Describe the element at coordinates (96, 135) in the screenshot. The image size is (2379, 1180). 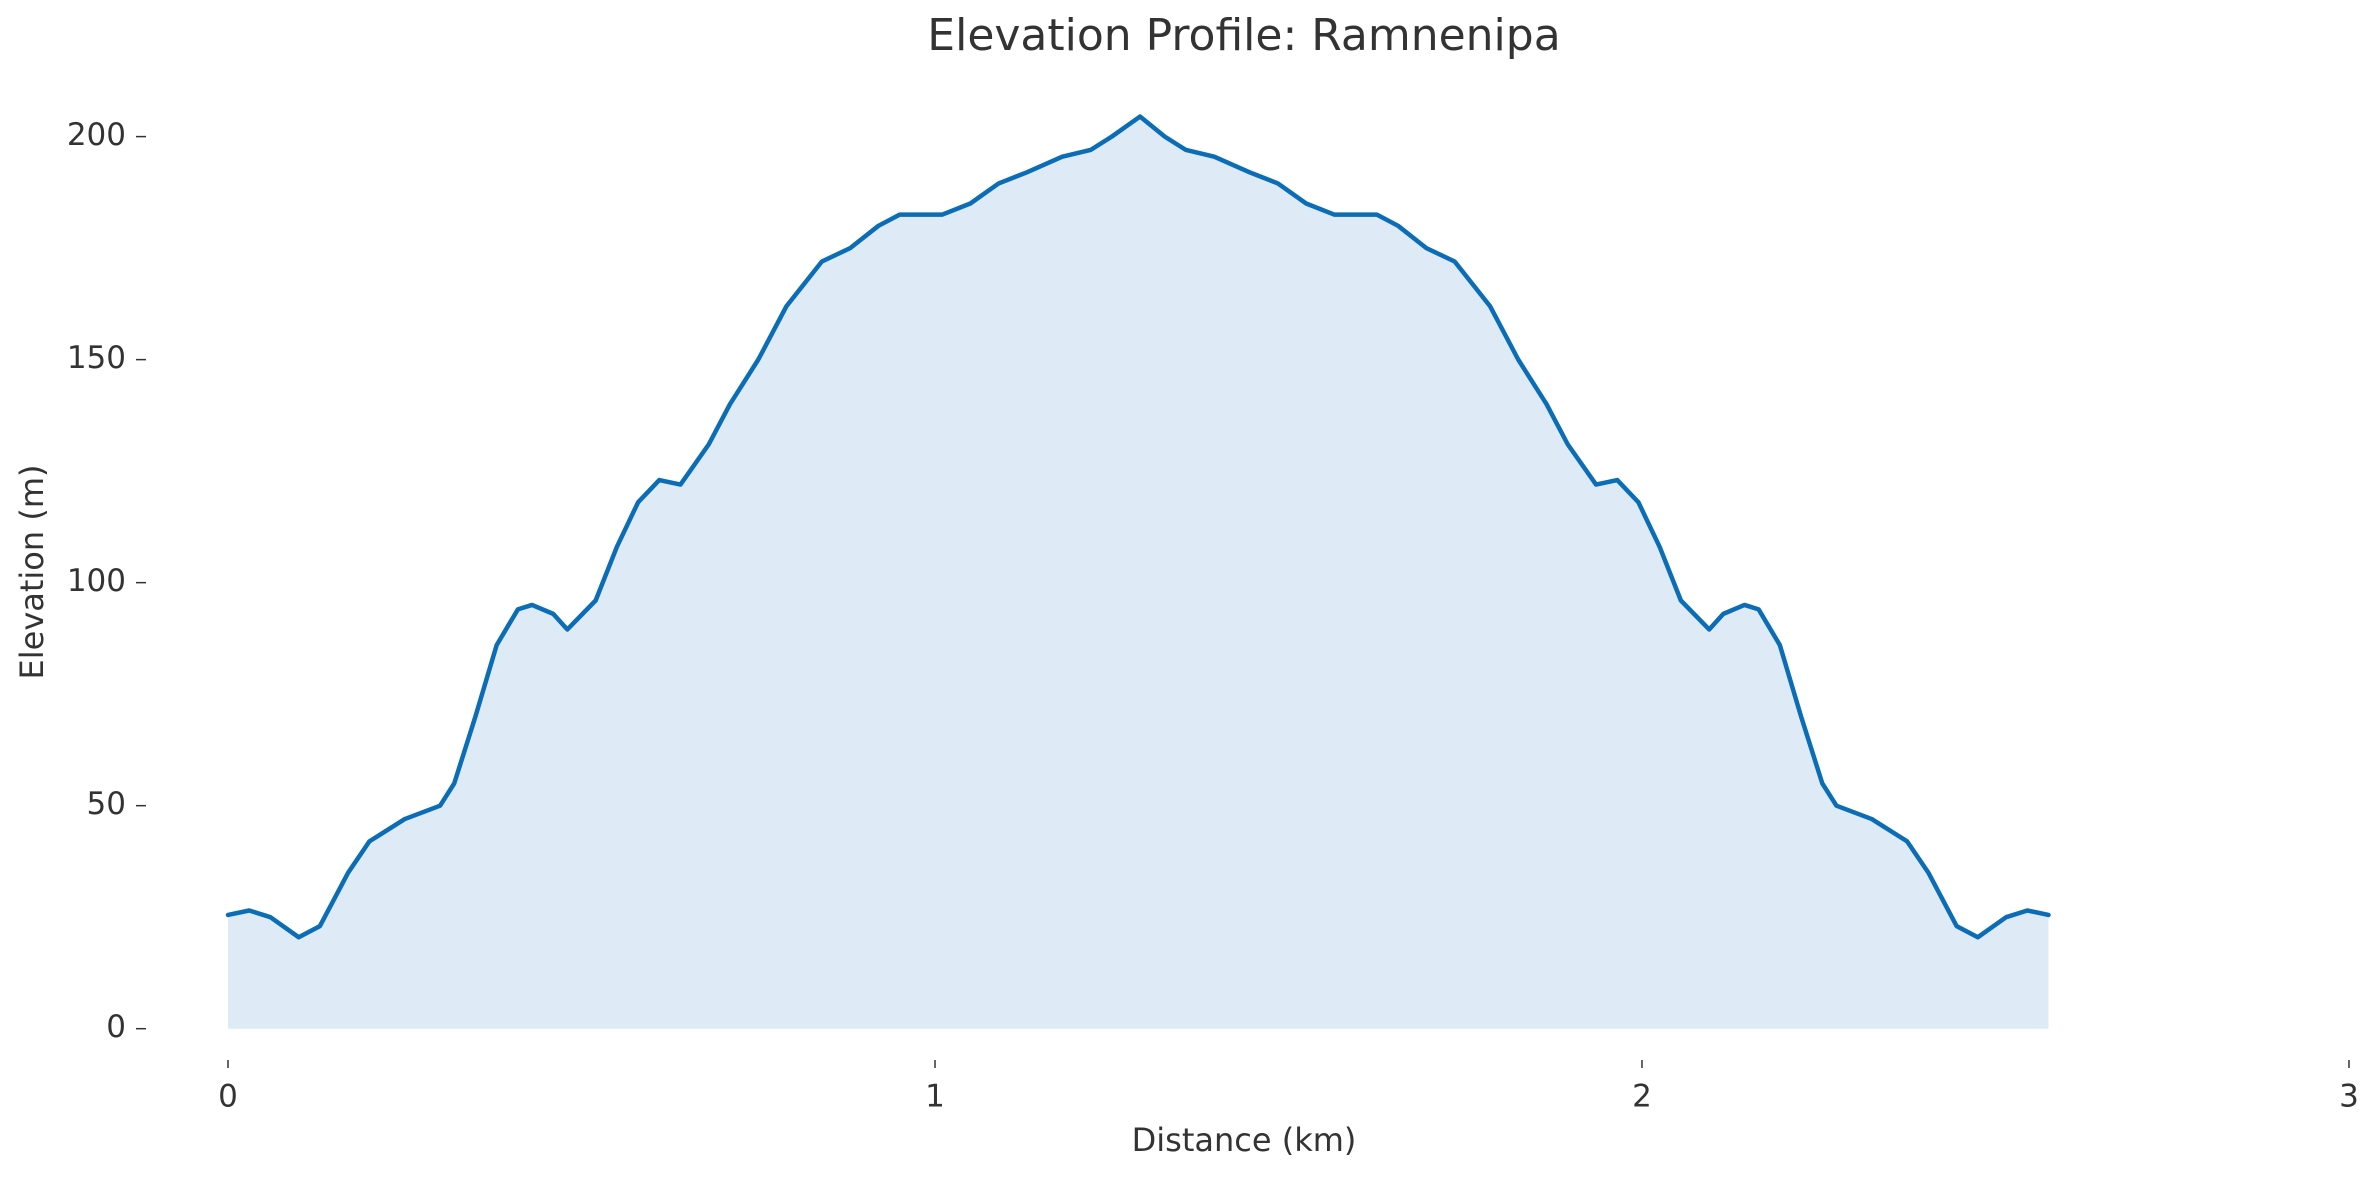
I see `y-tick-label: 200` at that location.